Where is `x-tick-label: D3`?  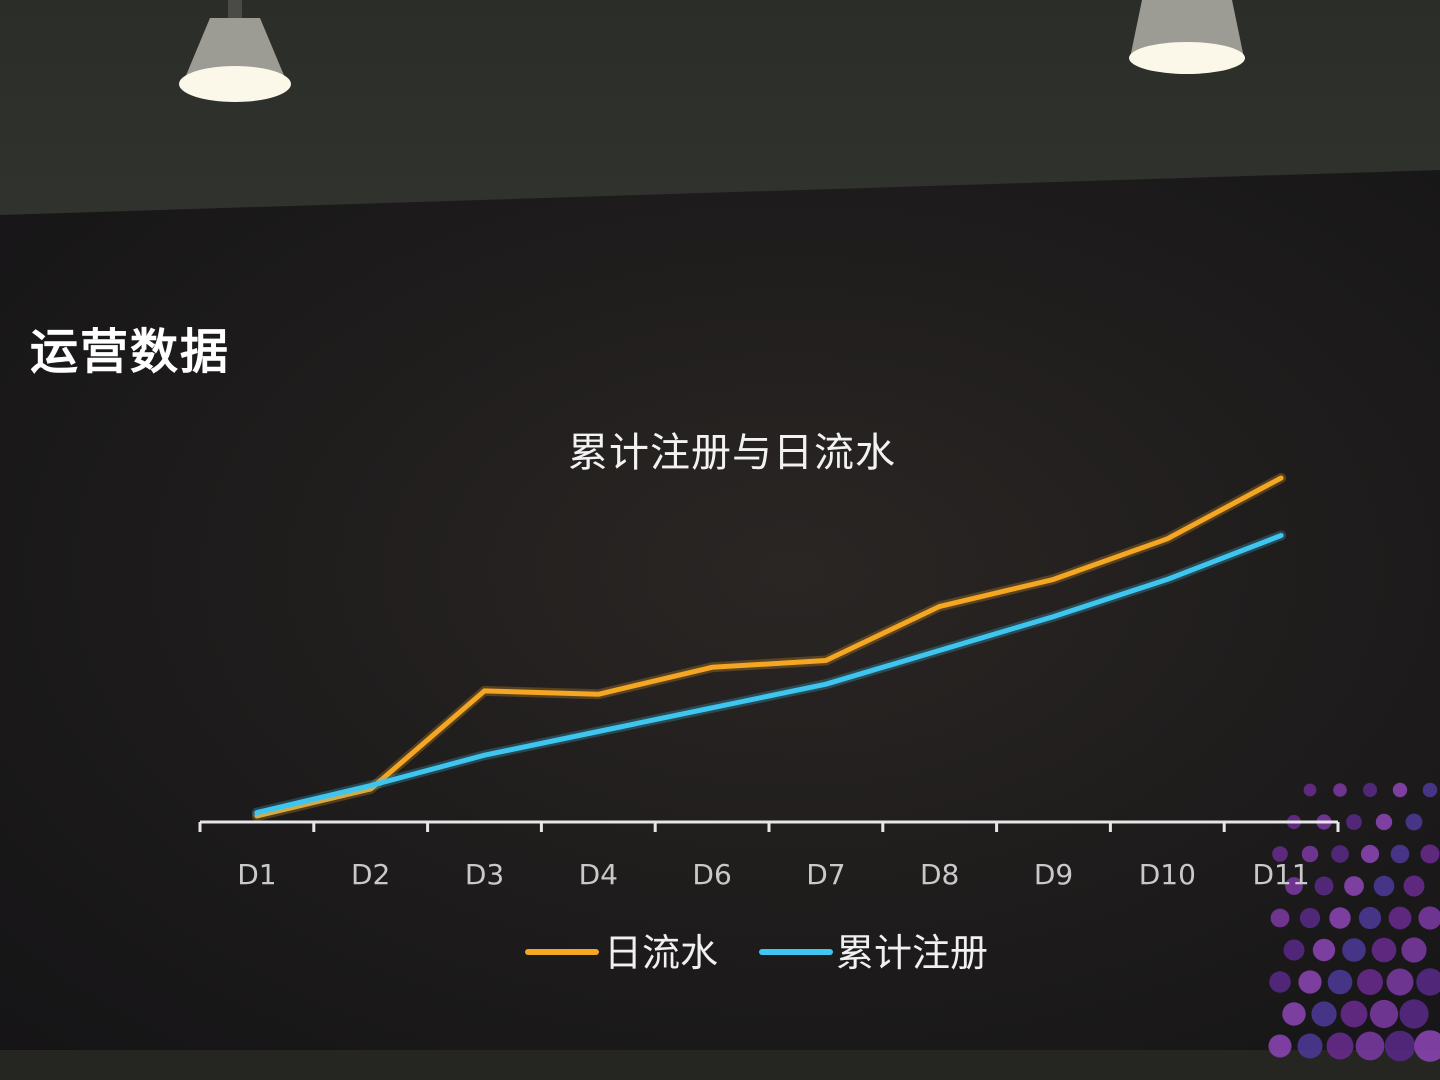
x-tick-label: D3 is located at coordinates (484, 874).